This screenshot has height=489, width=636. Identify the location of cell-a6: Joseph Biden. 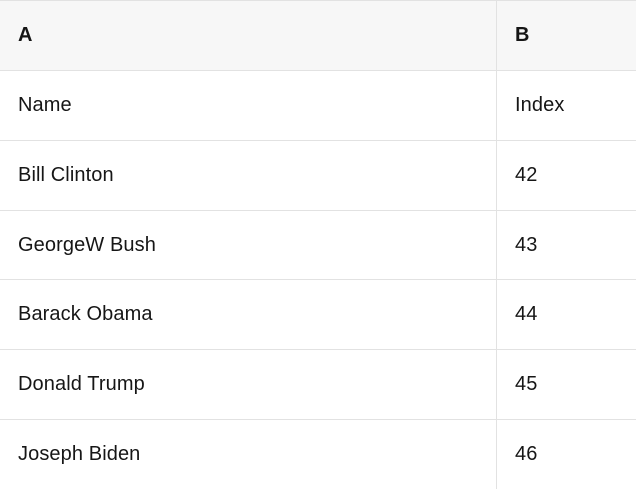
(248, 454).